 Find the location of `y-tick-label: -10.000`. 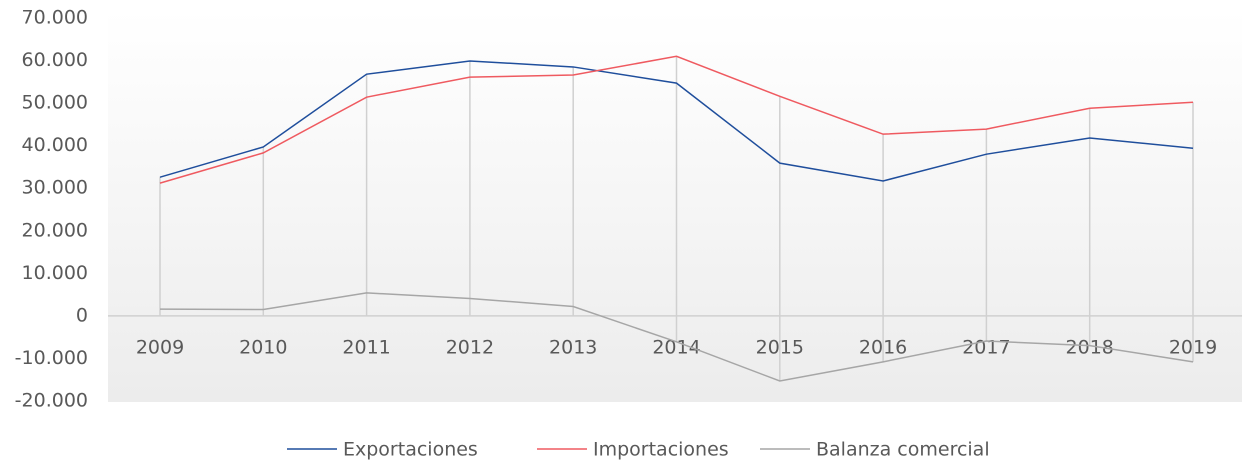

y-tick-label: -10.000 is located at coordinates (51, 358).